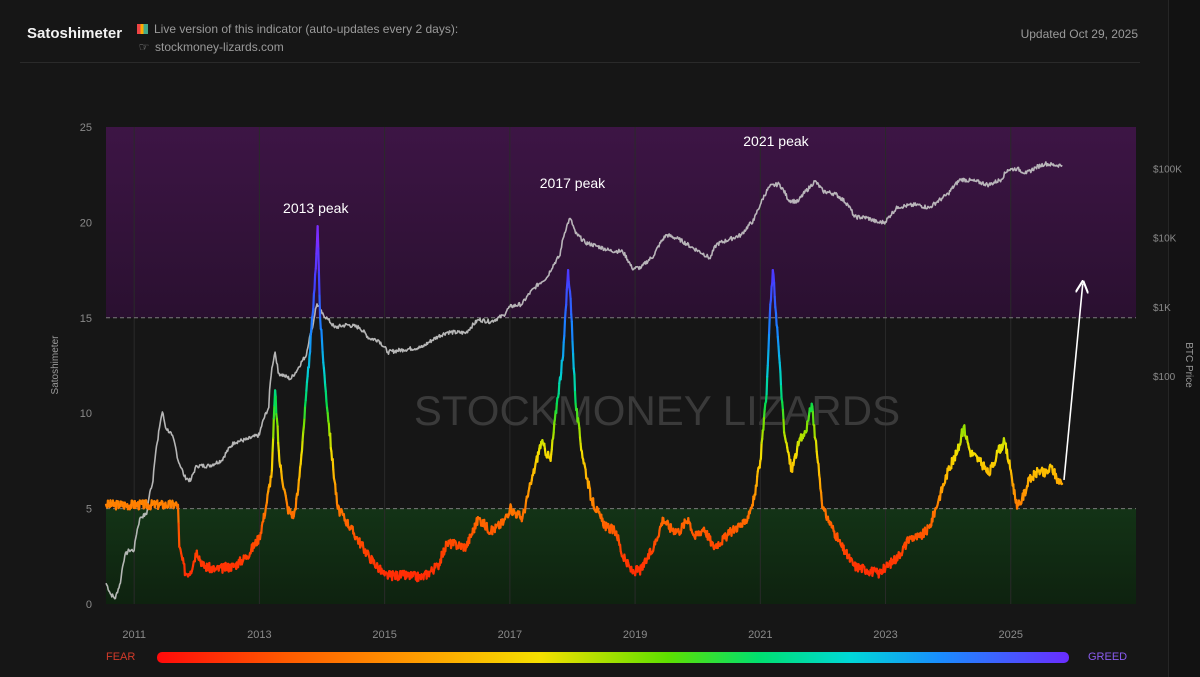 The width and height of the screenshot is (1200, 677). I want to click on y-tick-label: 25, so click(86, 128).